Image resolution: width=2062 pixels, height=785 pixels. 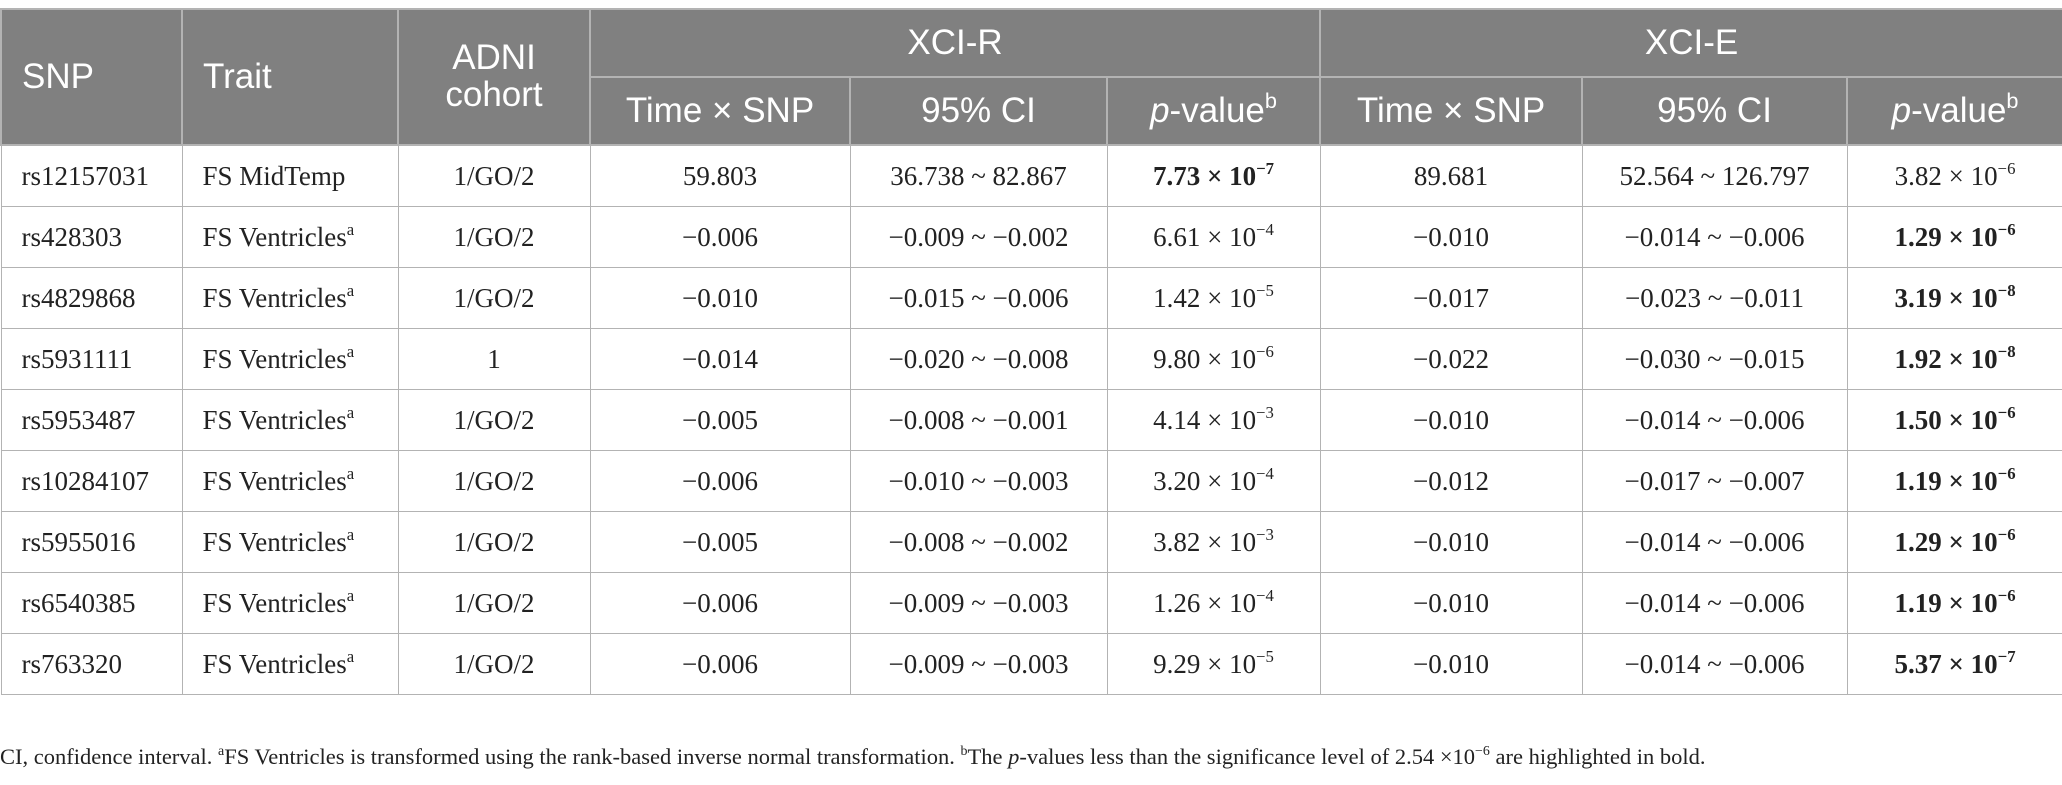 What do you see at coordinates (1213, 298) in the screenshot?
I see `cell-r-p-value: 1.42 × 10⁻⁵` at bounding box center [1213, 298].